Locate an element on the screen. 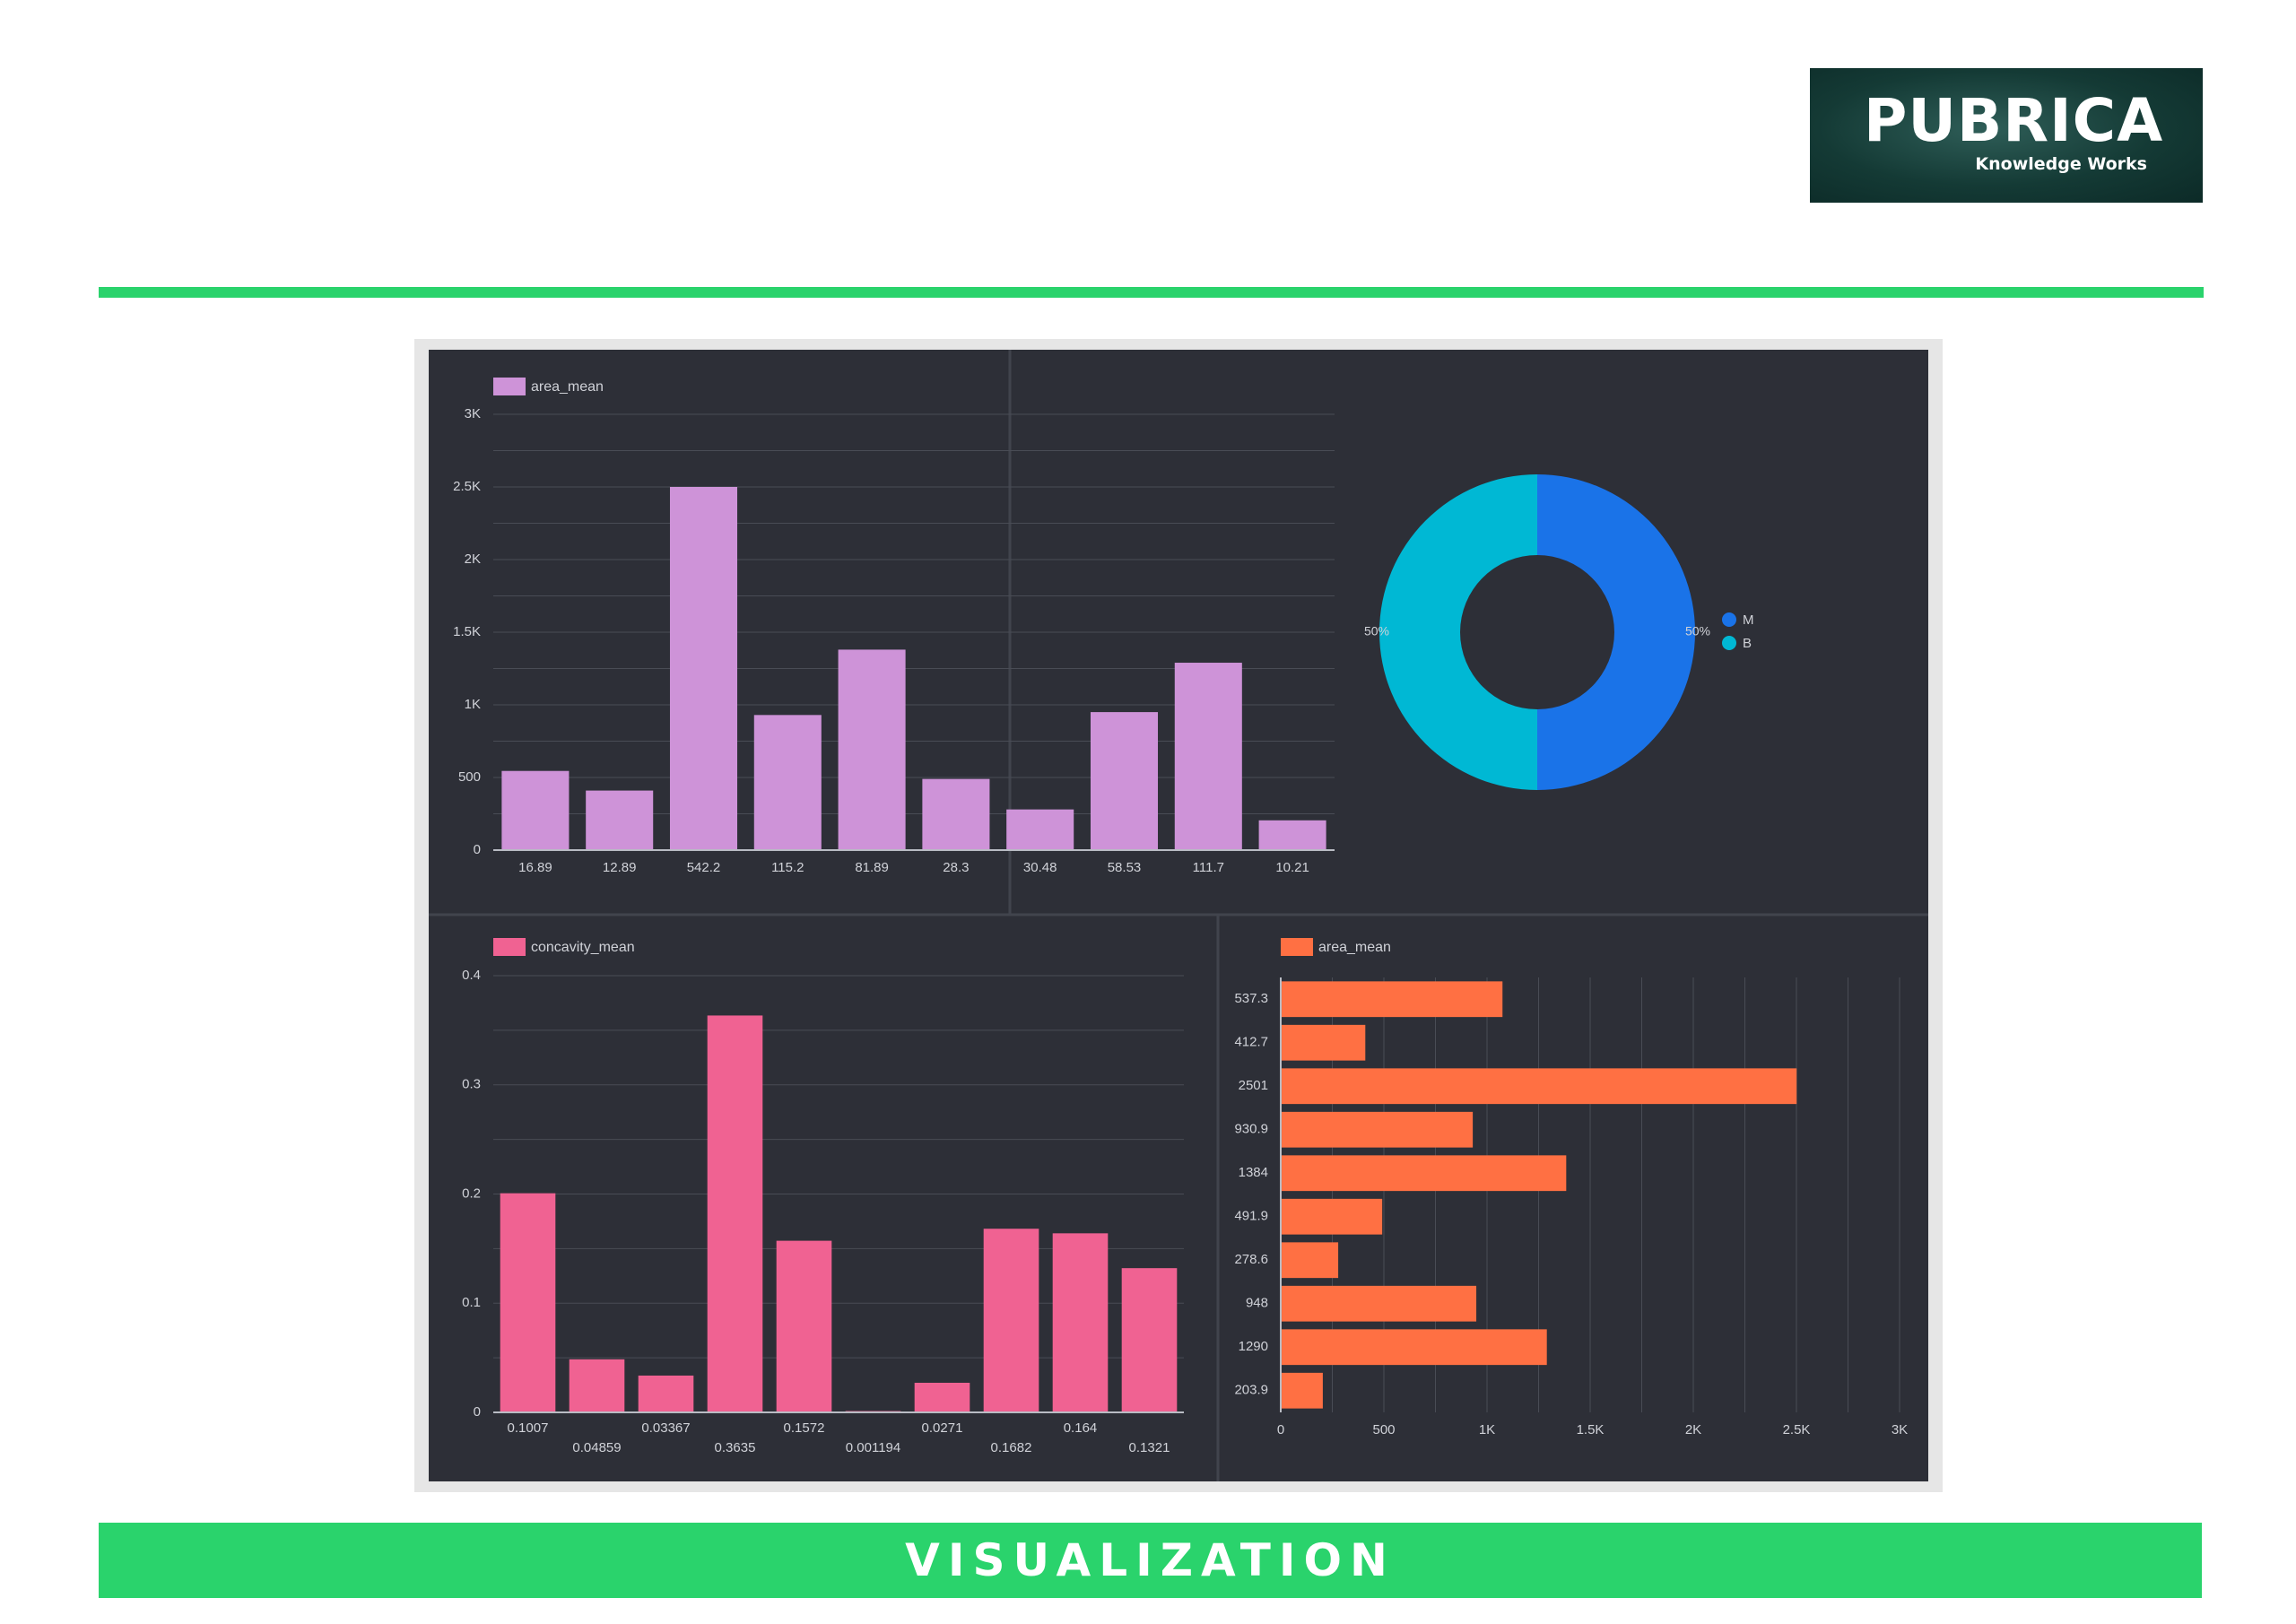 The width and height of the screenshot is (2296, 1624). y-tick-label: 1K is located at coordinates (473, 704).